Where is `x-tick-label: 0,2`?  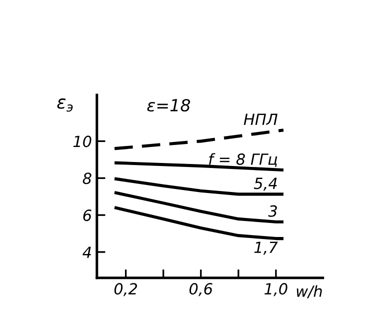 x-tick-label: 0,2 is located at coordinates (126, 289).